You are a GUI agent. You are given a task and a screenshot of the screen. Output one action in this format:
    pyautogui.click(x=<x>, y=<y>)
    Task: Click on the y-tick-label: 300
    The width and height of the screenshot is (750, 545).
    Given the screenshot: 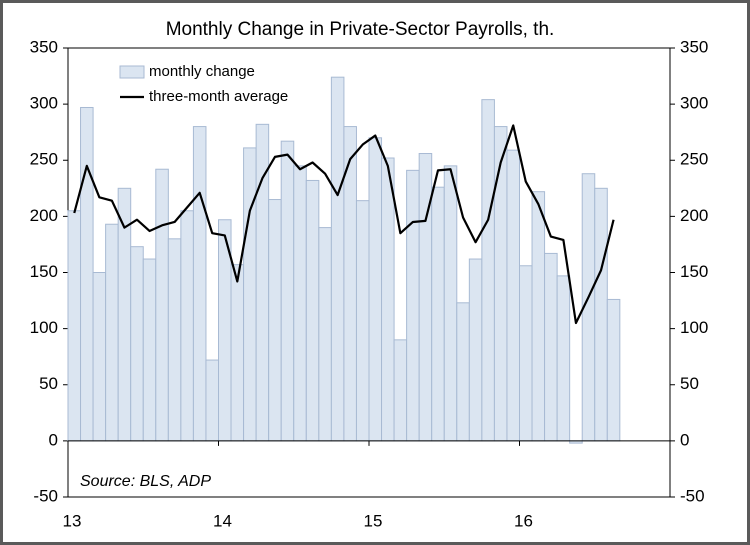 What is the action you would take?
    pyautogui.click(x=44, y=103)
    